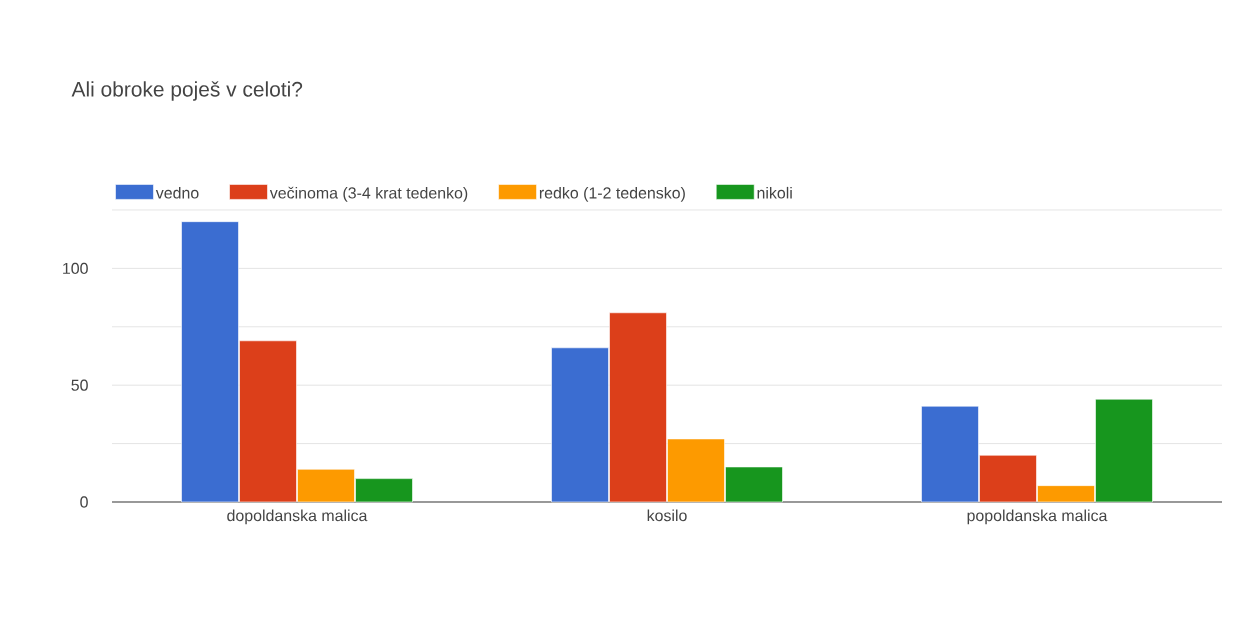 The image size is (1250, 639). What do you see at coordinates (297, 517) in the screenshot?
I see `x-tick-label: dopoldanska malica` at bounding box center [297, 517].